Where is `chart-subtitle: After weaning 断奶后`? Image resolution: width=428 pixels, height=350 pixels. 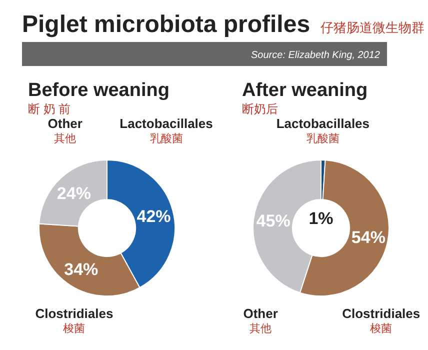
chart-subtitle: After weaning 断奶后 is located at coordinates (305, 98).